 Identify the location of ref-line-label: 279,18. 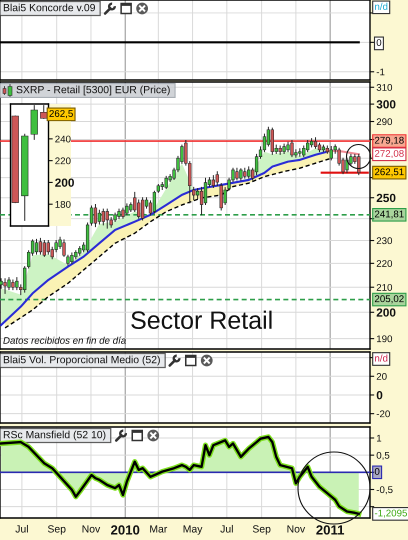
(389, 140).